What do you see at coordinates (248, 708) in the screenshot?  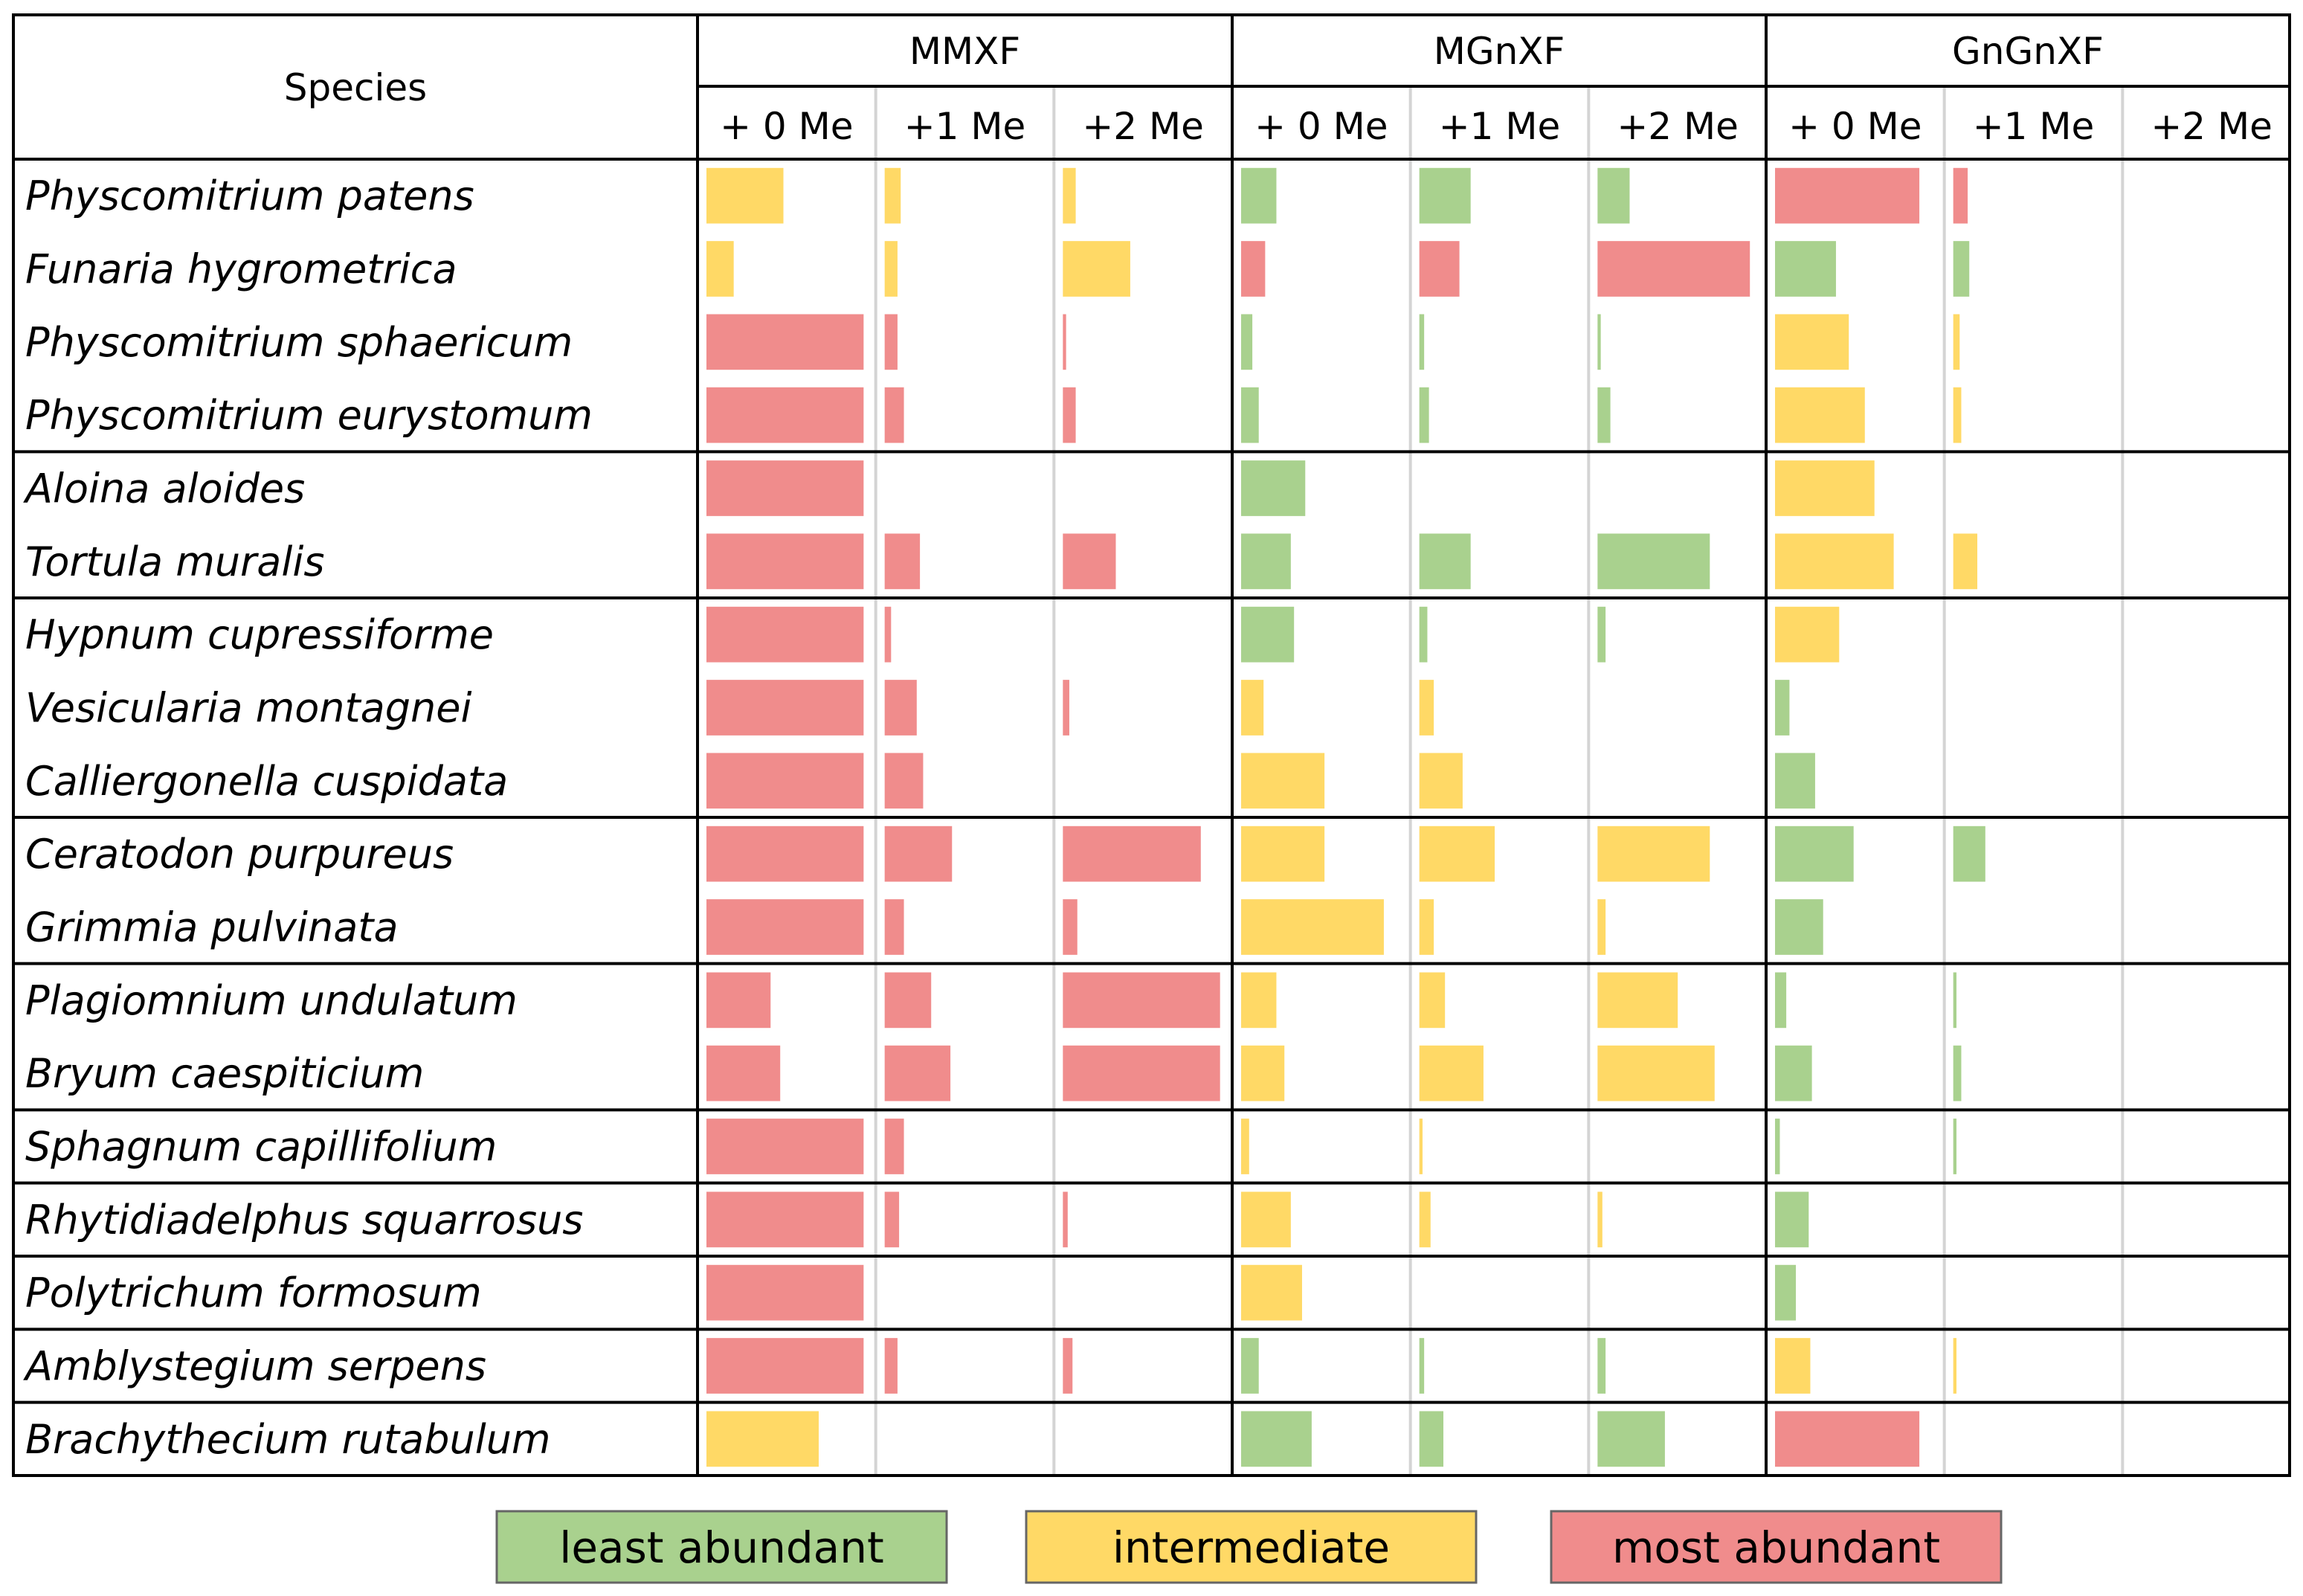 I see `species-label: Vesicularia montagnei` at bounding box center [248, 708].